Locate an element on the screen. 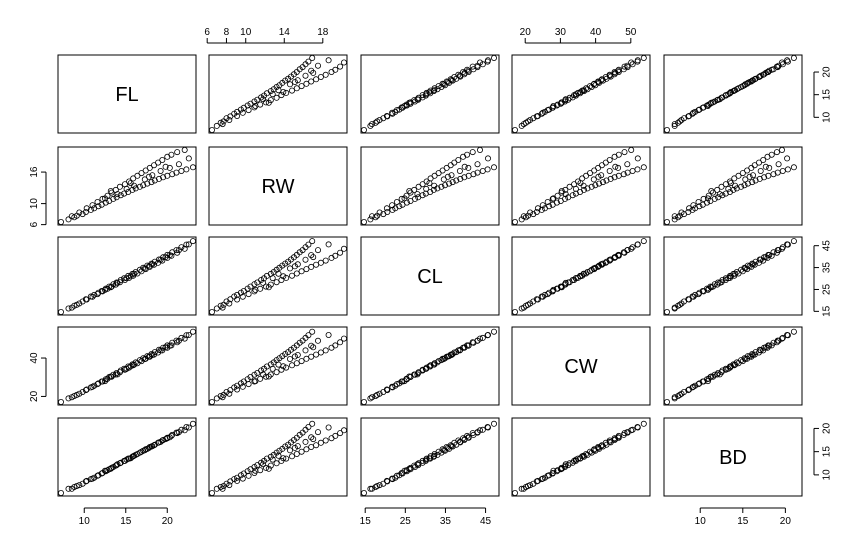 The image size is (862, 552). panel-CL-vs-FL is located at coordinates (127, 276).